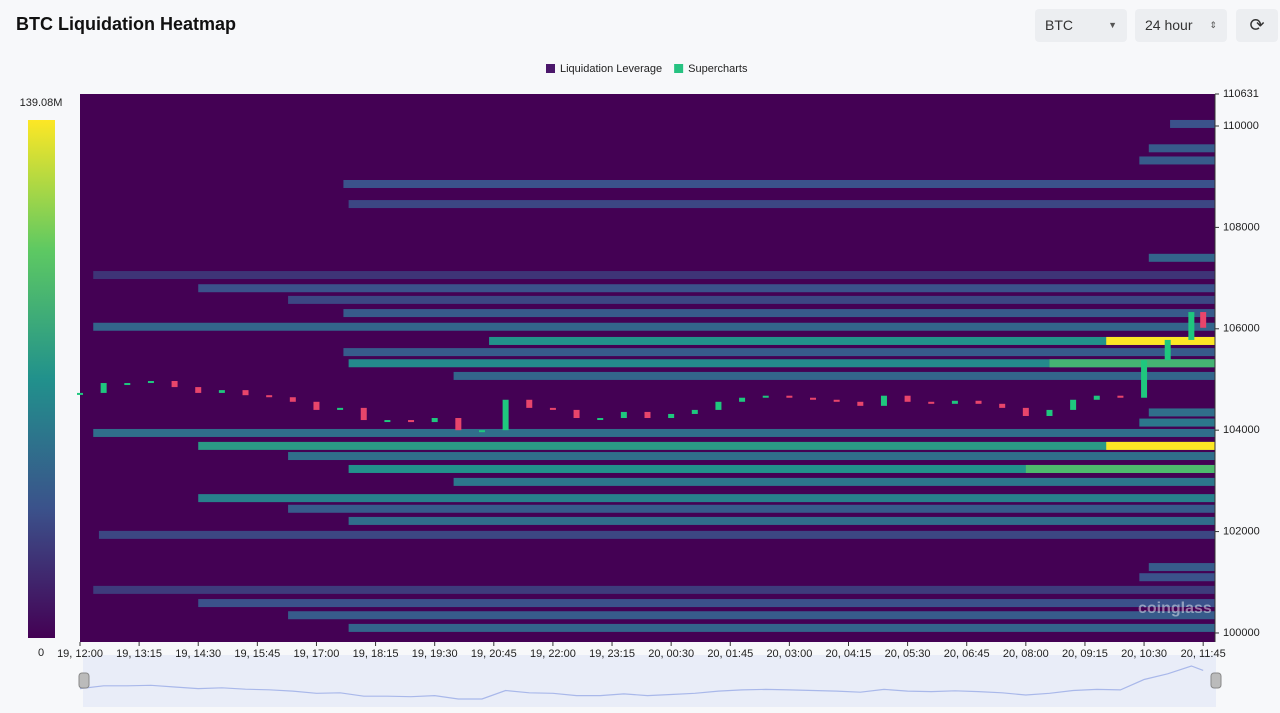 The width and height of the screenshot is (1280, 713). Describe the element at coordinates (730, 654) in the screenshot. I see `x-tick-label: 20, 01:45` at that location.